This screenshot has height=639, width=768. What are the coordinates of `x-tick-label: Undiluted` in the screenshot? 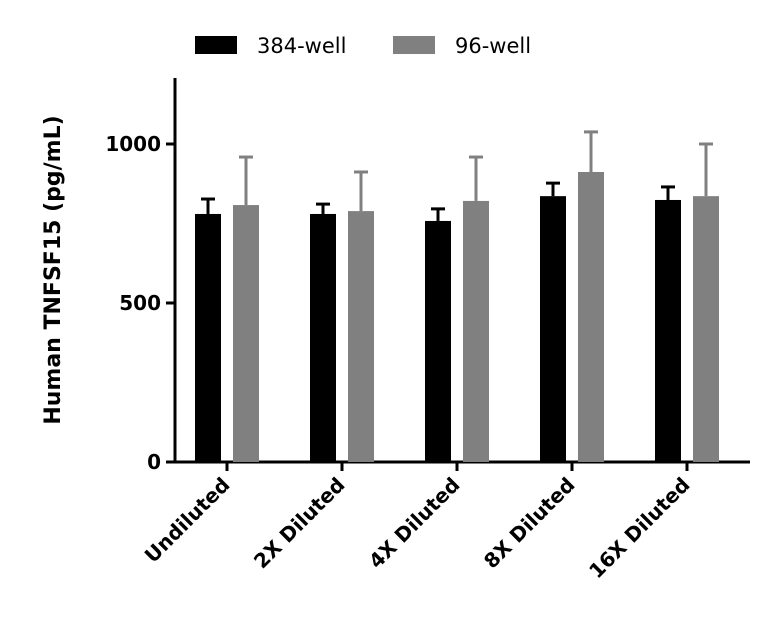 It's located at (187, 520).